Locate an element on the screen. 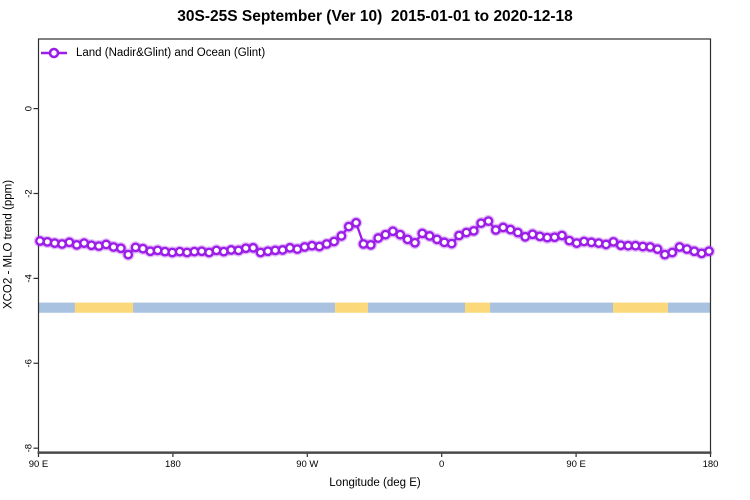 The image size is (750, 500). legend-label: Land (Nadir&Glint) and Ocean (Glint) is located at coordinates (171, 53).